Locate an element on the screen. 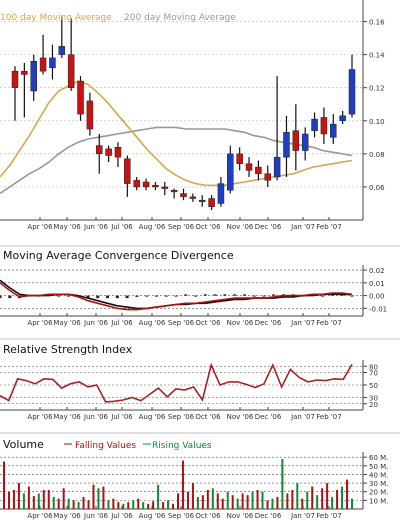 The width and height of the screenshot is (400, 524). rsi-title: Relative Strength Index is located at coordinates (68, 349).